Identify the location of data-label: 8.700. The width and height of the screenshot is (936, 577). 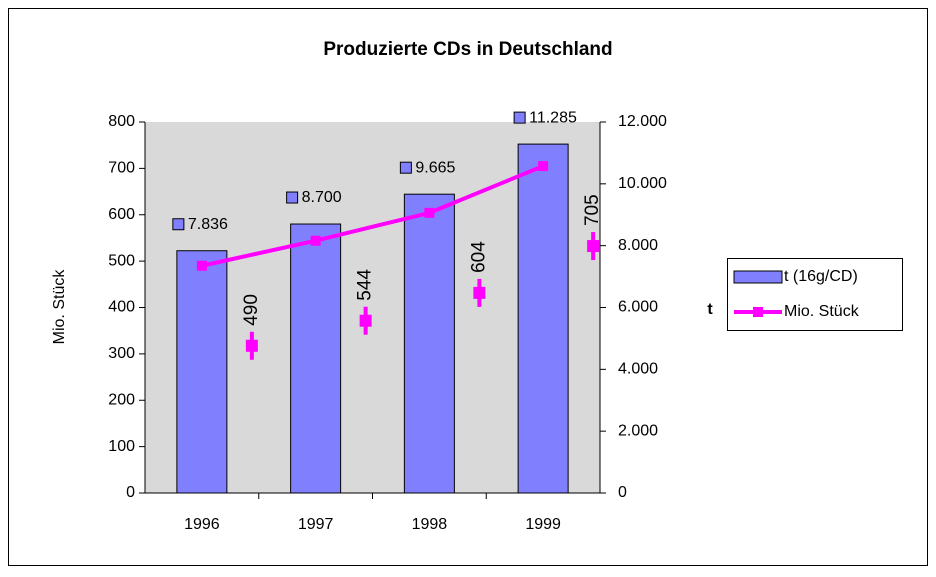
(322, 197).